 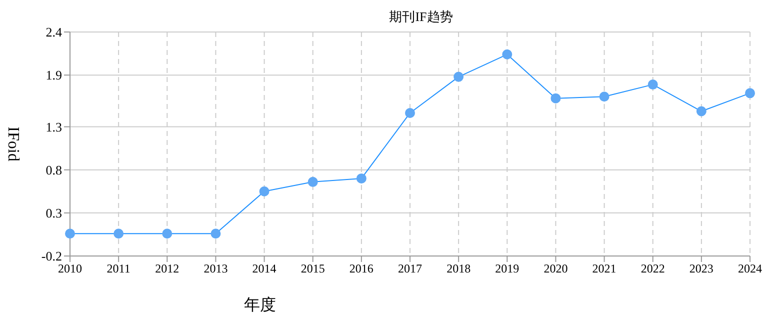 What do you see at coordinates (54, 126) in the screenshot?
I see `y-tick-label: 1.3` at bounding box center [54, 126].